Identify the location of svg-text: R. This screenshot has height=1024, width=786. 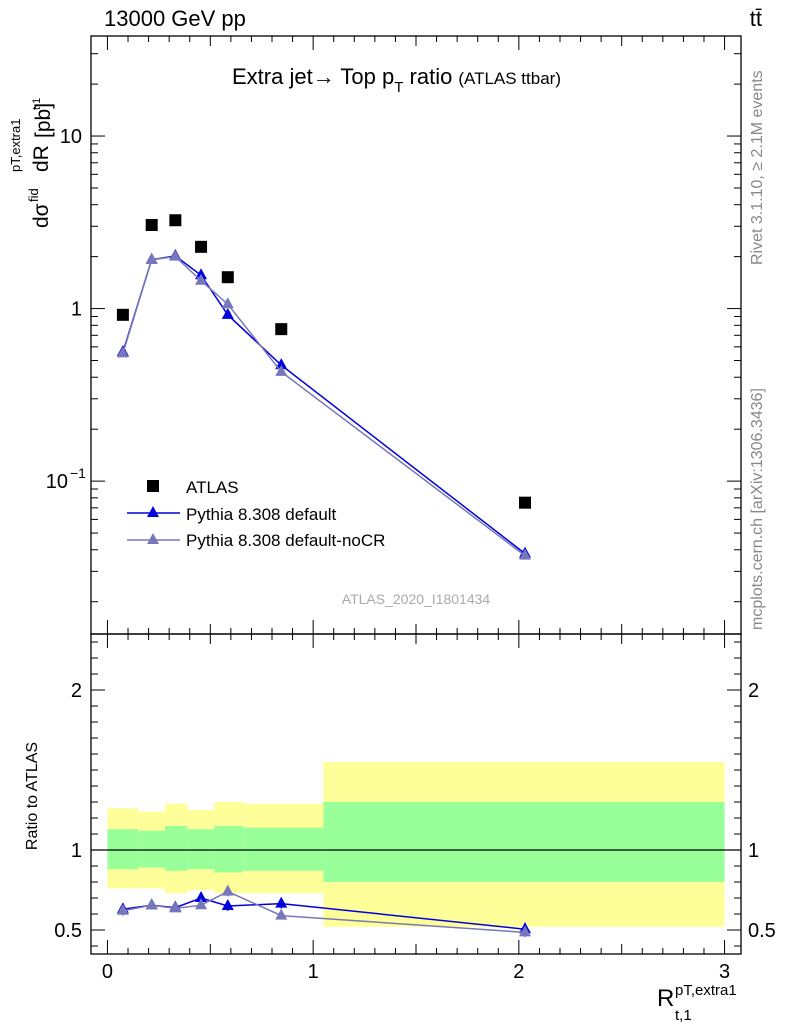
(665, 998).